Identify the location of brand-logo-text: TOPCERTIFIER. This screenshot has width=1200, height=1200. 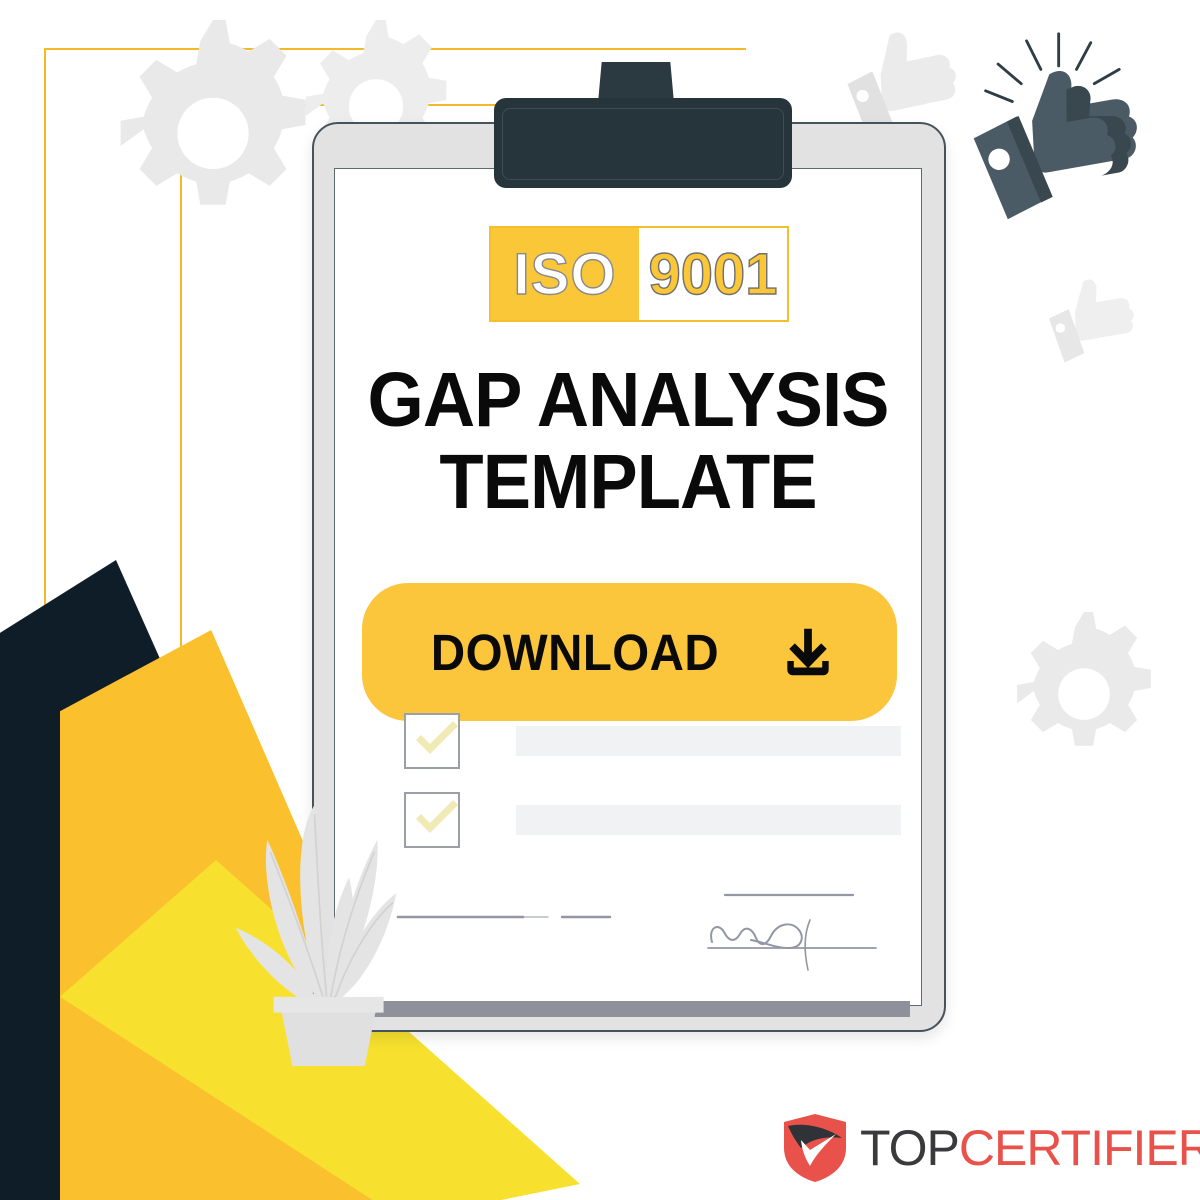
(1030, 1148).